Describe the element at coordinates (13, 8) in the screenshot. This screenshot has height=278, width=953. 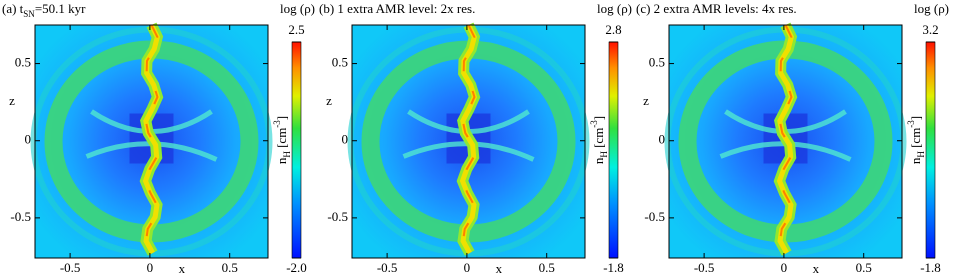
I see `text-part: (a) t` at that location.